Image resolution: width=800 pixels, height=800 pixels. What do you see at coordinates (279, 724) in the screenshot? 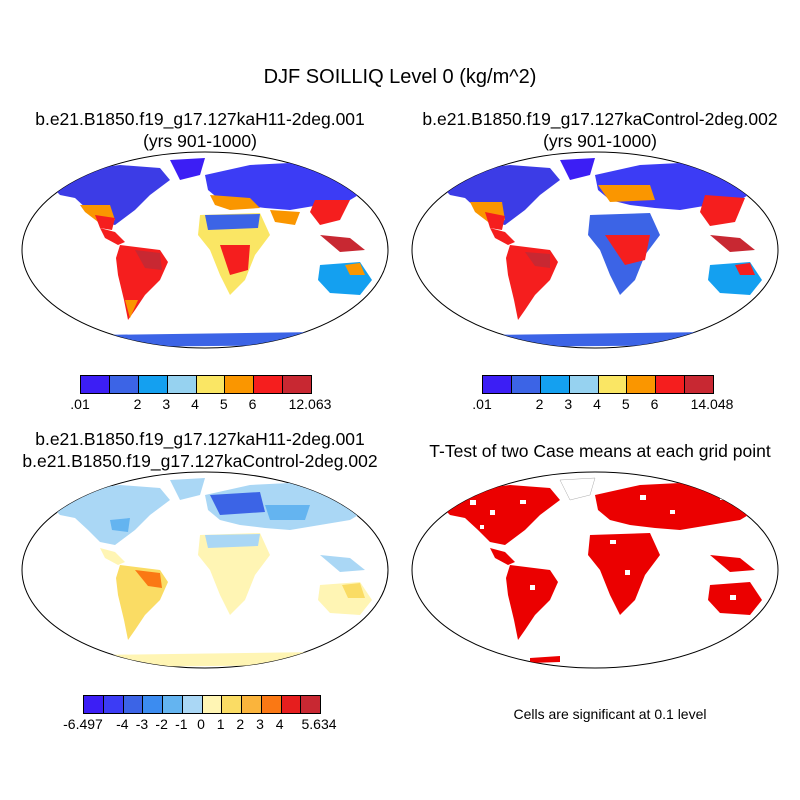
I see `cb3-tick-label: 4` at bounding box center [279, 724].